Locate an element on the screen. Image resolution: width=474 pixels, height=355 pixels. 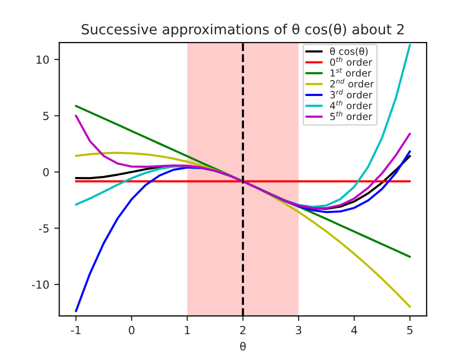
x-tick-label: 4 is located at coordinates (354, 330).